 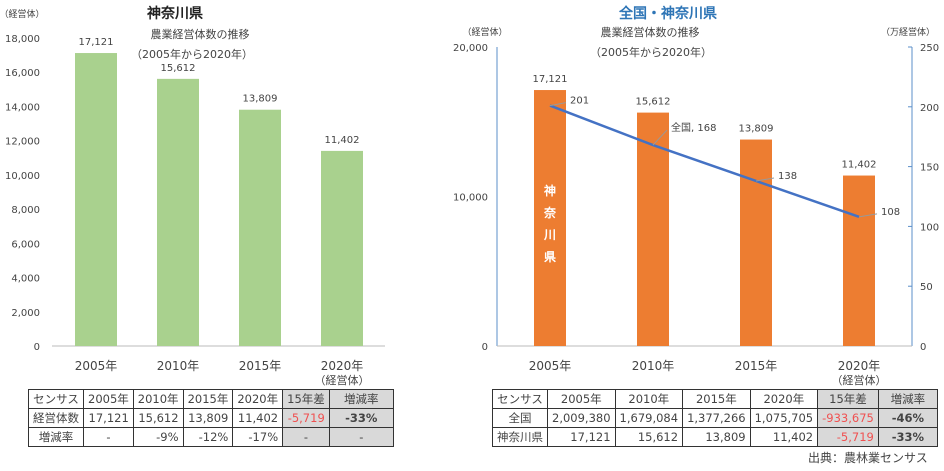 I want to click on cell: -933,675, so click(x=848, y=418).